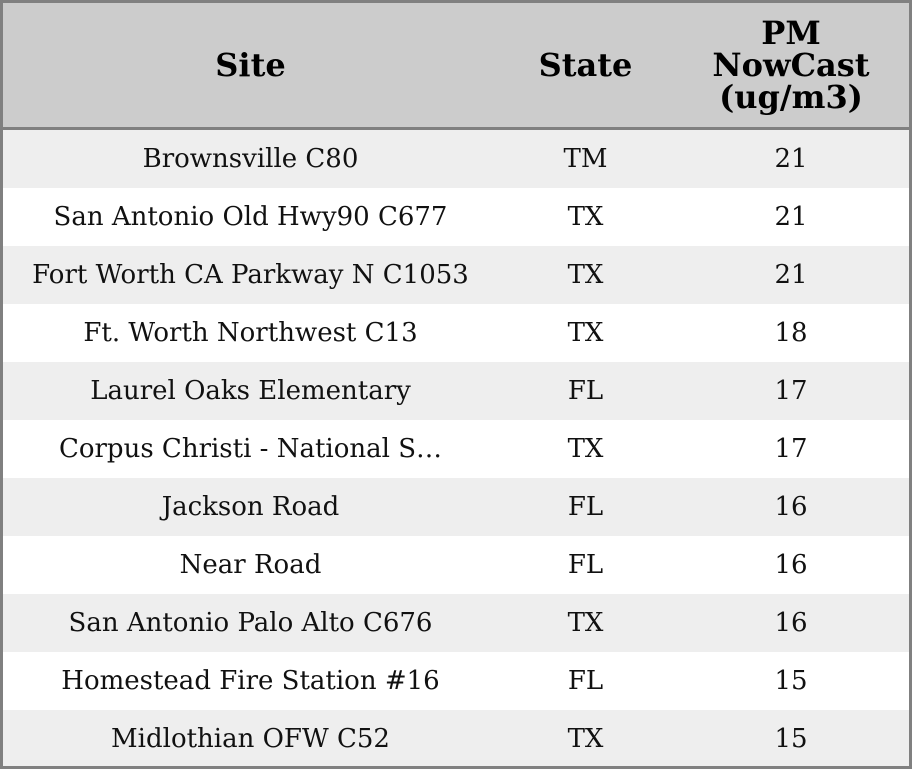 This screenshot has height=769, width=912. Describe the element at coordinates (791, 333) in the screenshot. I see `cell-pm-nowcast: 18` at that location.